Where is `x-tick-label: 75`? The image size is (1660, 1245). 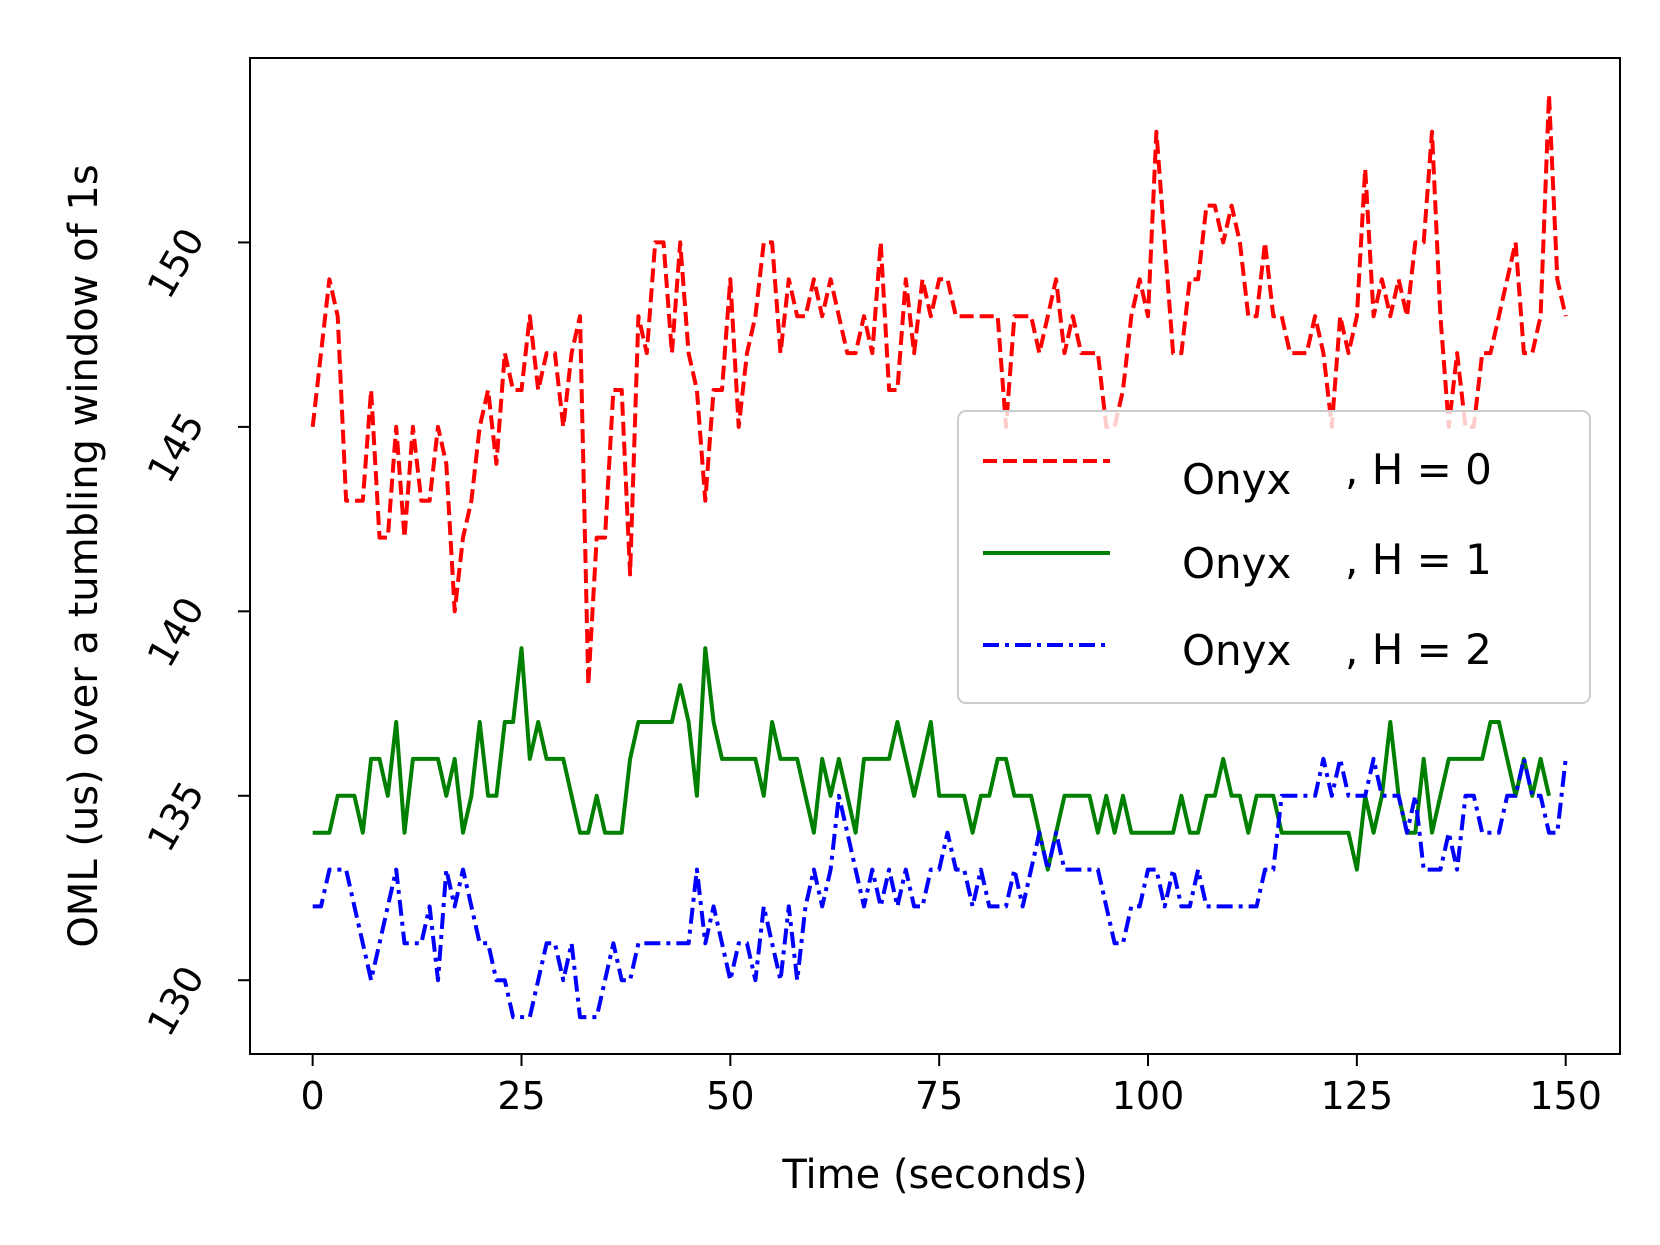 x-tick-label: 75 is located at coordinates (939, 1096).